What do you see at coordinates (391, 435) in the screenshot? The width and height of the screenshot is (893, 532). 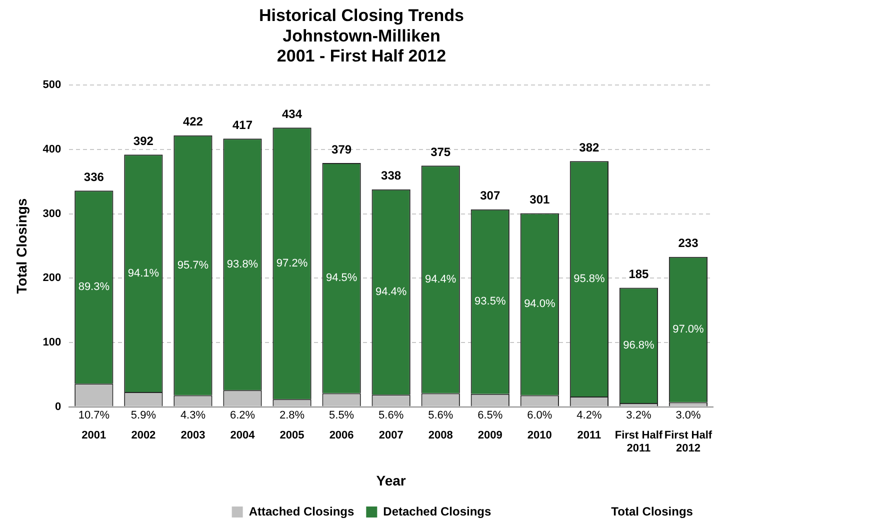 I see `x-tick-label: 2007` at bounding box center [391, 435].